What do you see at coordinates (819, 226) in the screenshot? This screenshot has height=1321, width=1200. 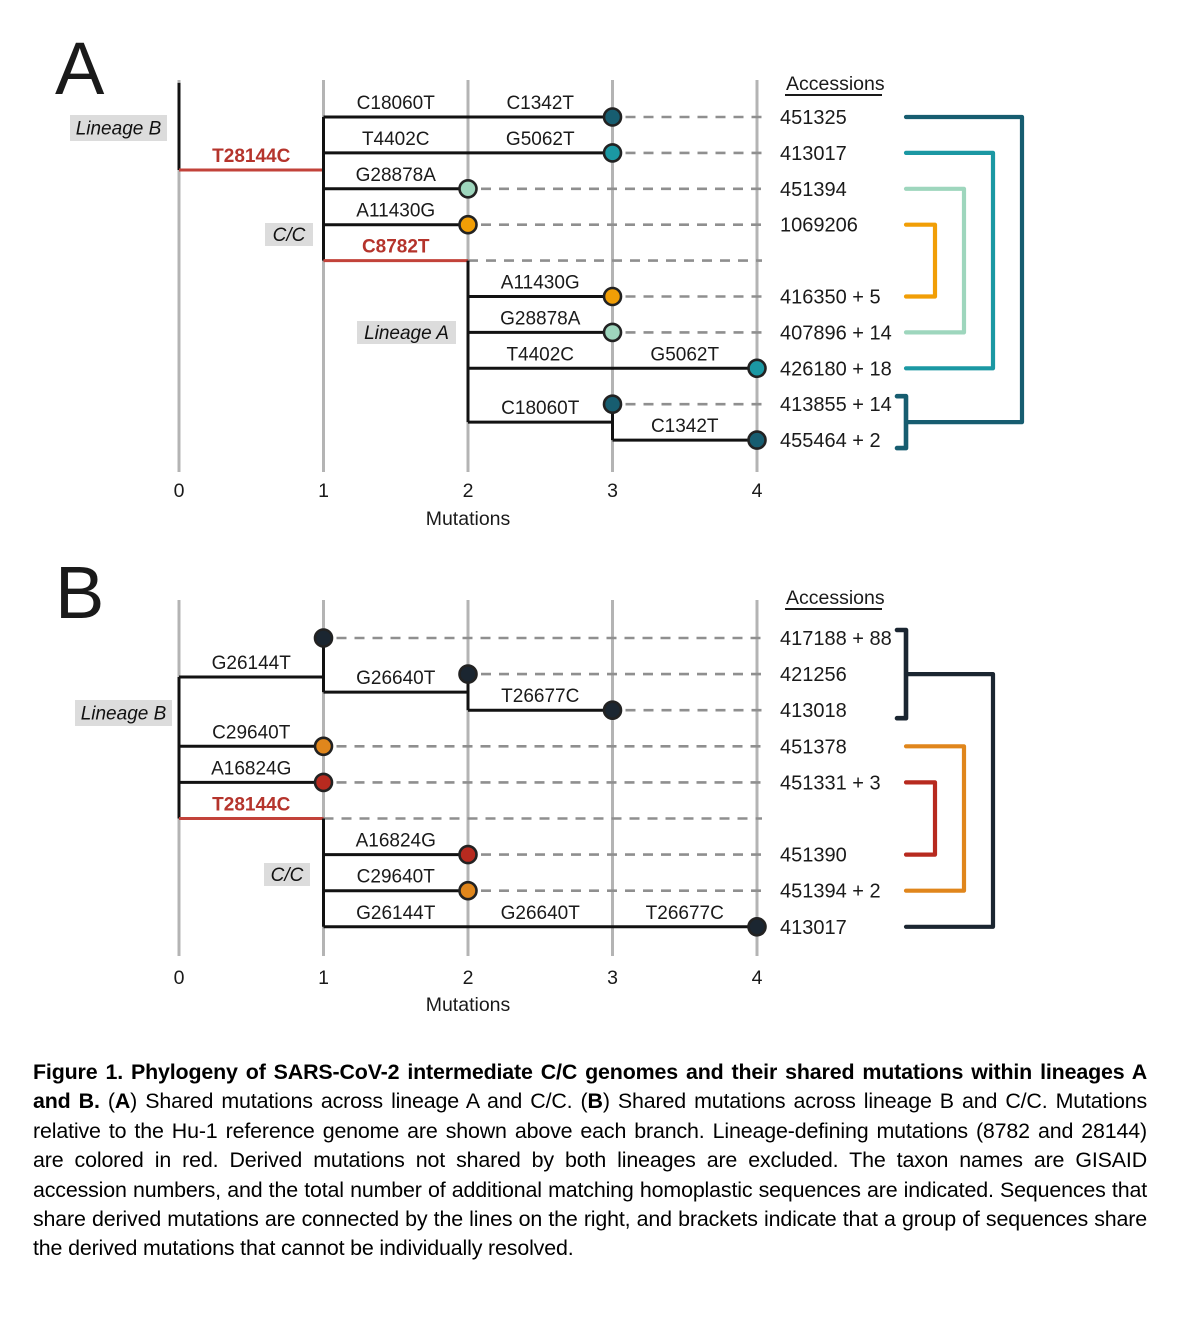 I see `accession-label: 1069206` at bounding box center [819, 226].